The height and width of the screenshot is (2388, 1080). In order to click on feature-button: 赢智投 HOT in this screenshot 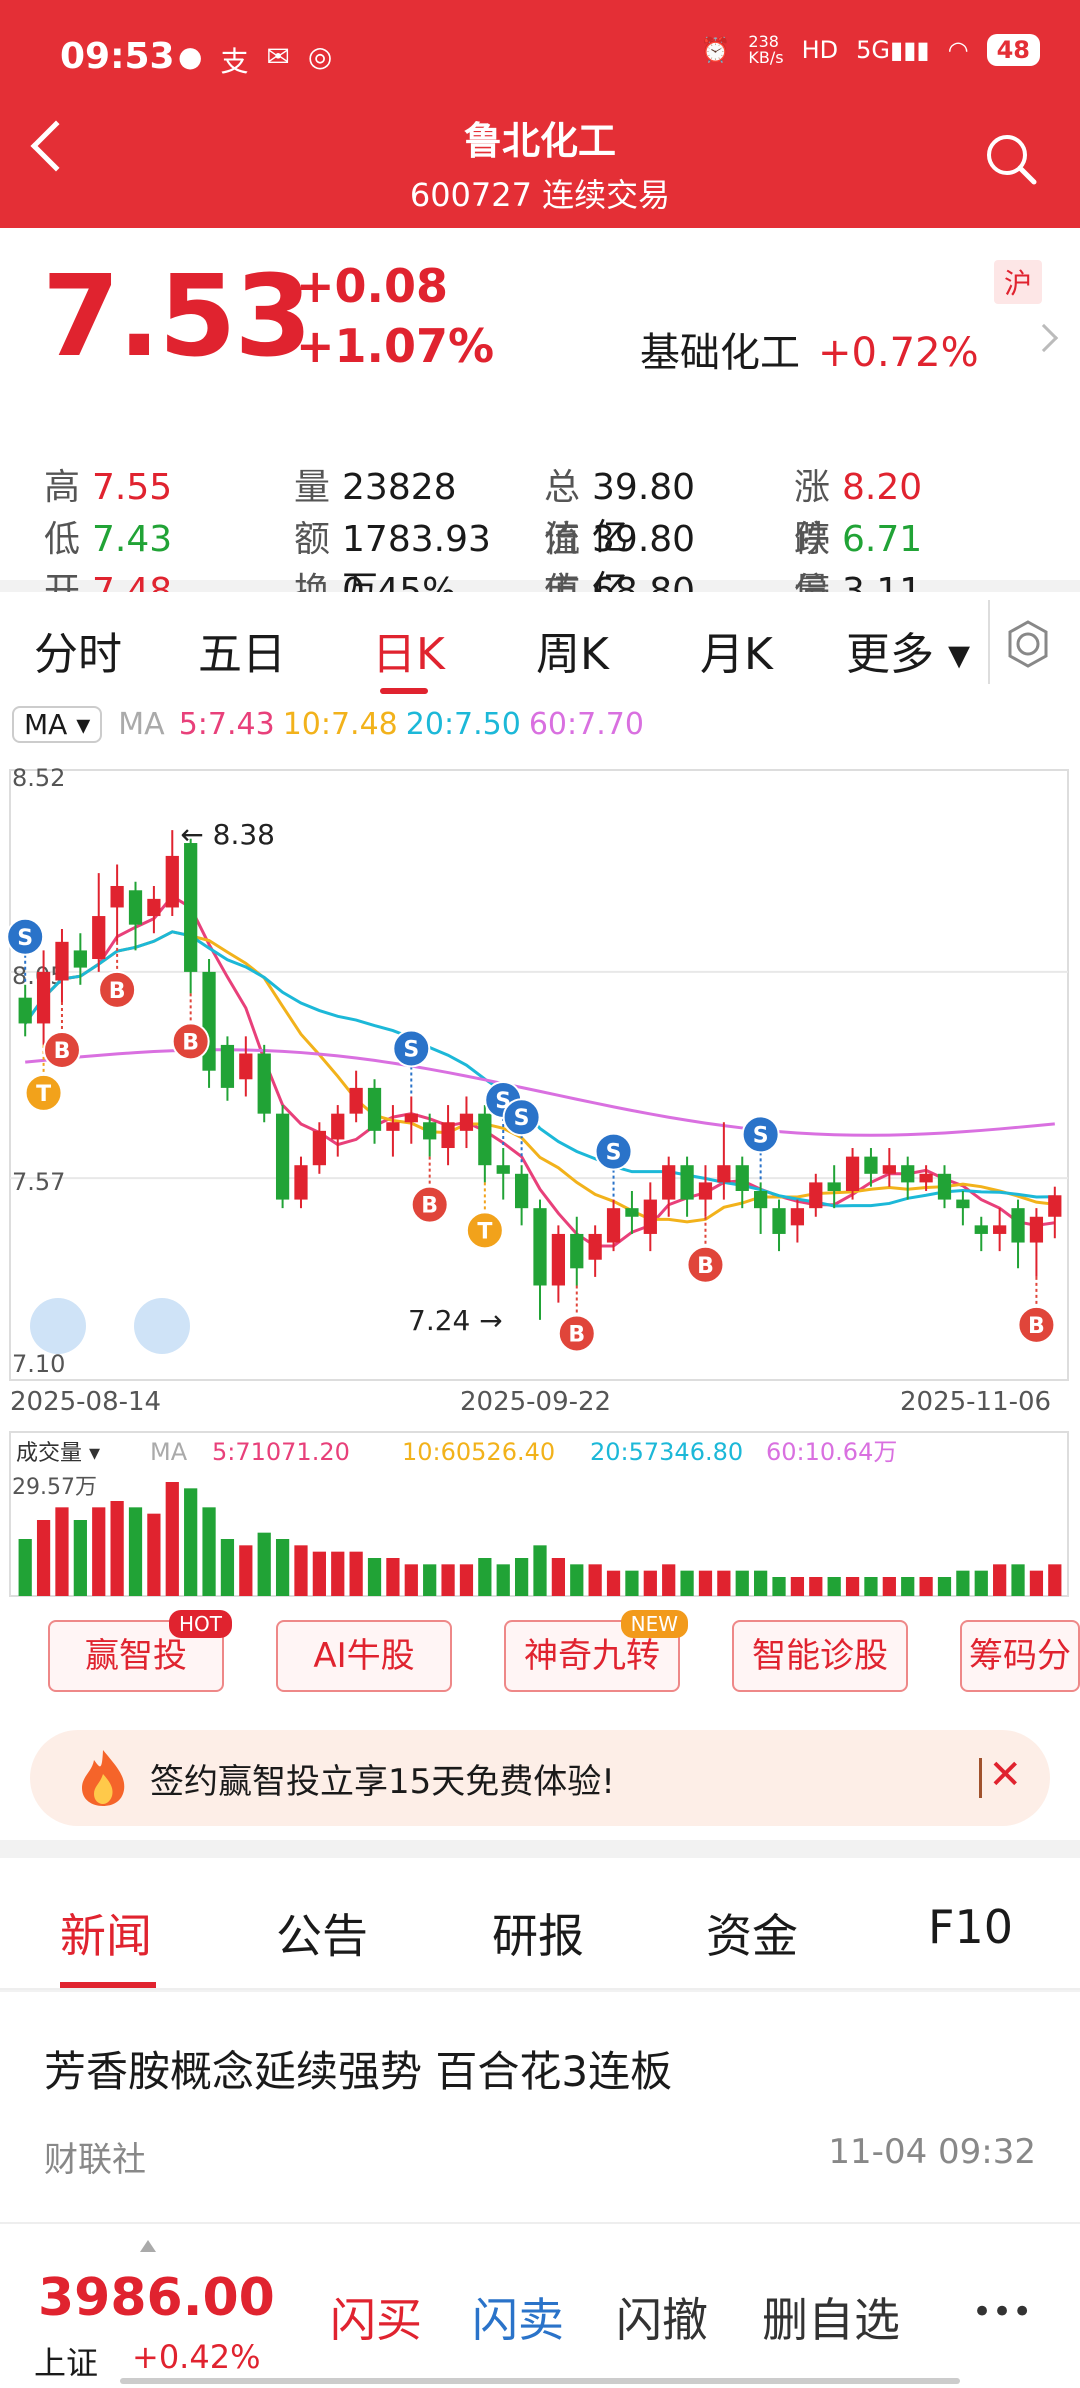, I will do `click(140, 1651)`.